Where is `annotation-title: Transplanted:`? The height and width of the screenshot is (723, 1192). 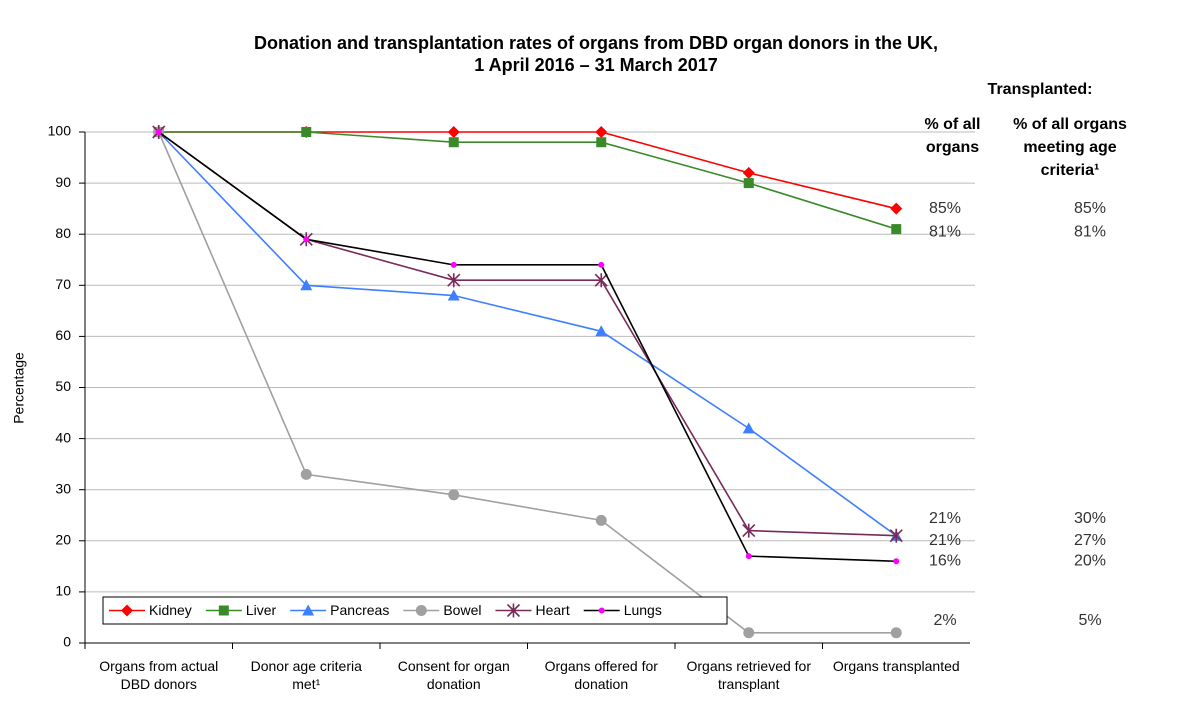 annotation-title: Transplanted: is located at coordinates (1040, 89).